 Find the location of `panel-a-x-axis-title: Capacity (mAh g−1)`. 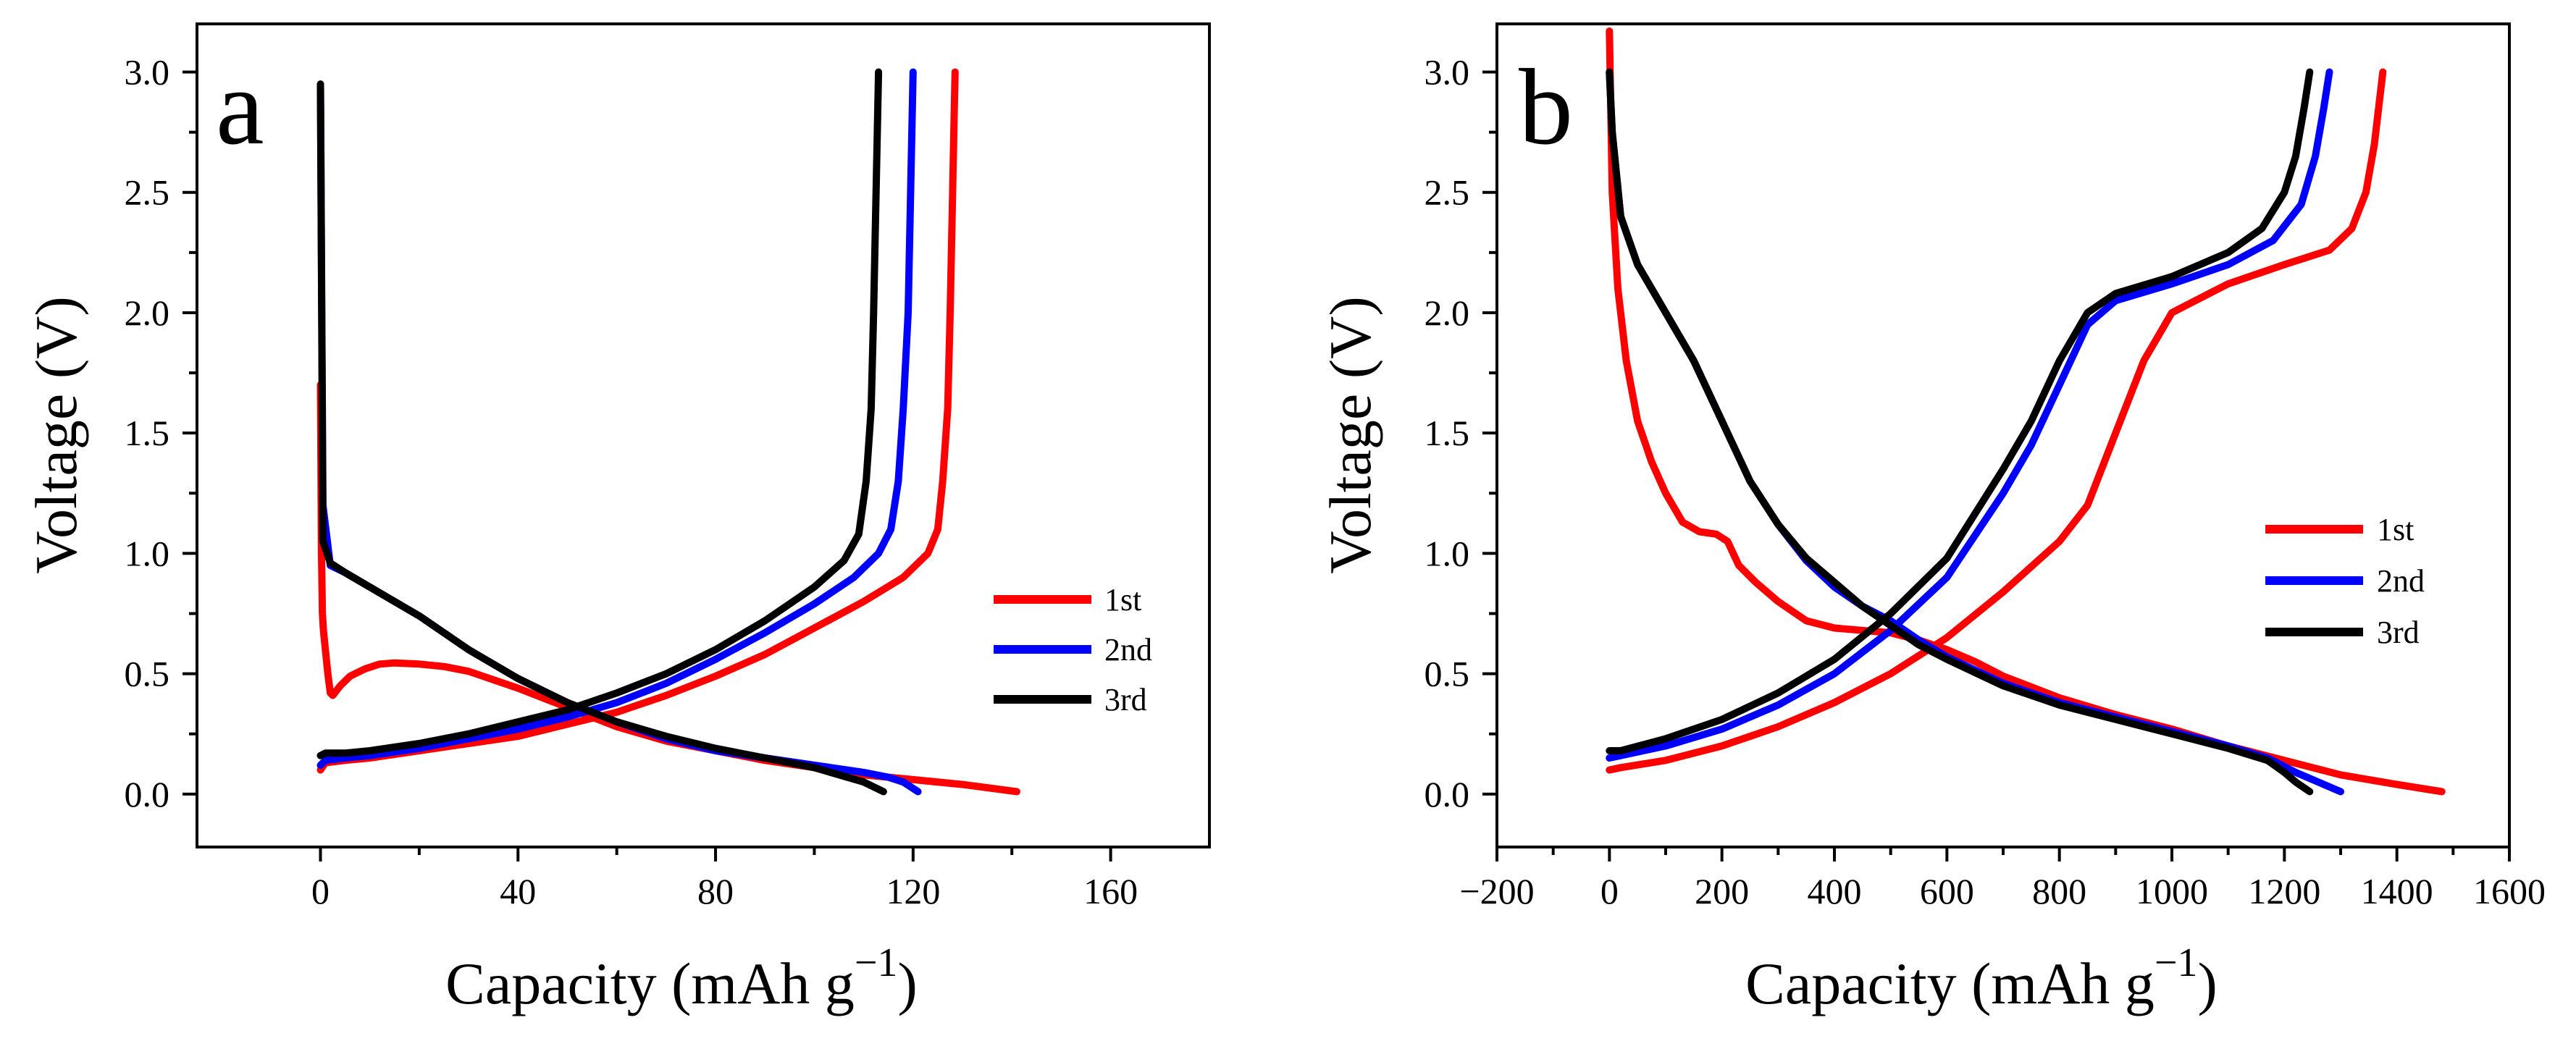

panel-a-x-axis-title: Capacity (mAh g−1) is located at coordinates (681, 978).